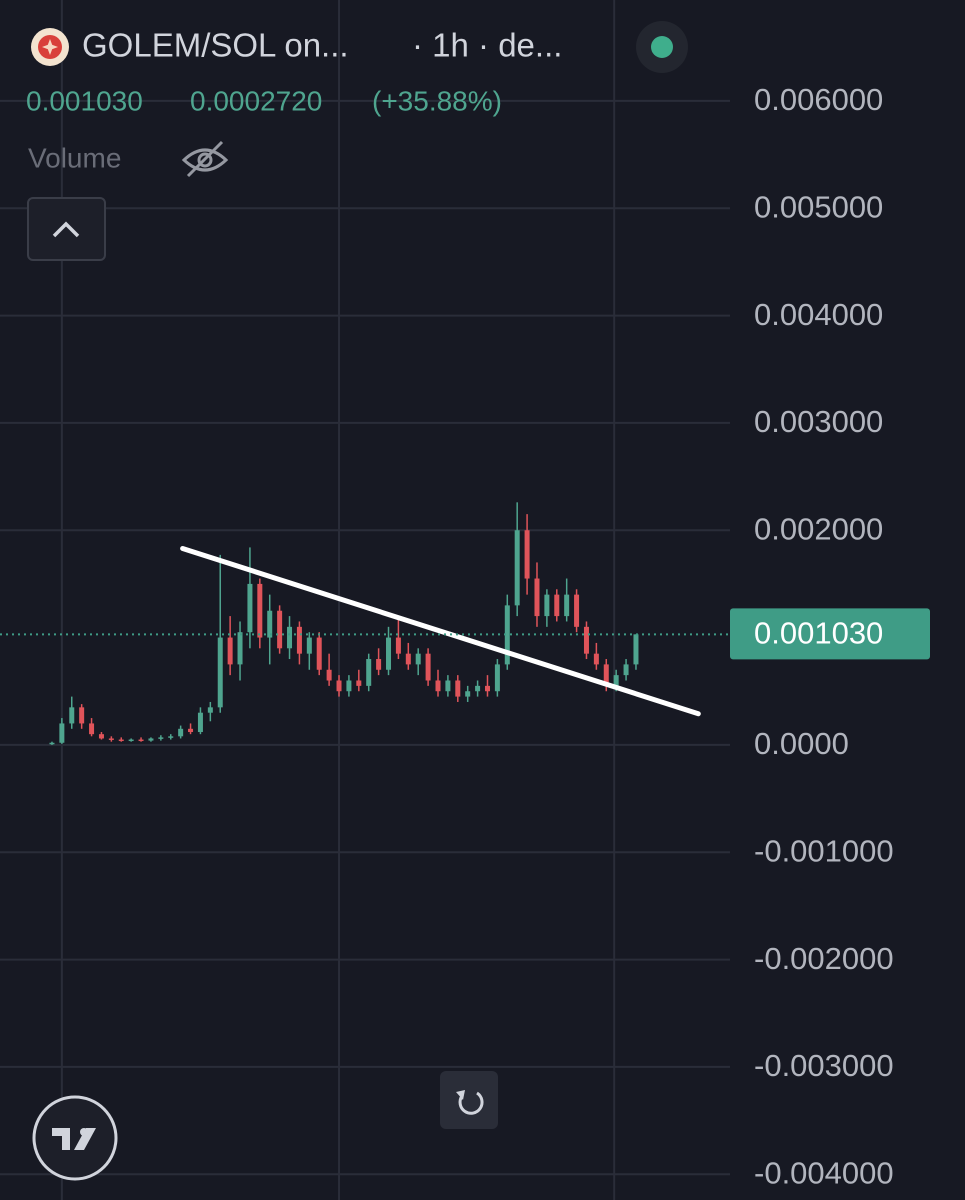 This screenshot has height=1200, width=965. Describe the element at coordinates (440, 631) in the screenshot. I see `trendline` at that location.